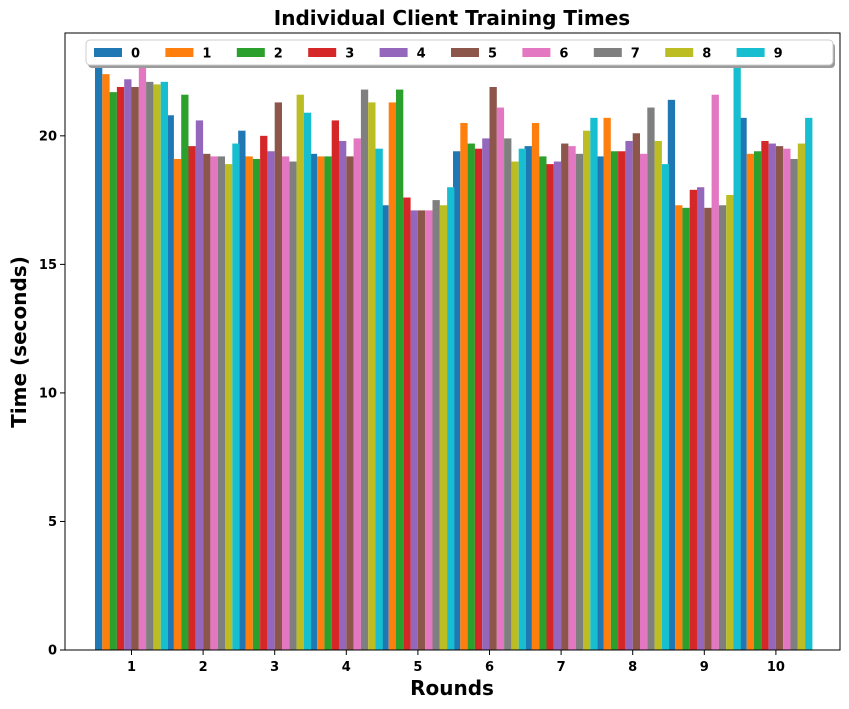 This screenshot has height=709, width=849. Describe the element at coordinates (48, 136) in the screenshot. I see `y-tick-label: 20` at that location.